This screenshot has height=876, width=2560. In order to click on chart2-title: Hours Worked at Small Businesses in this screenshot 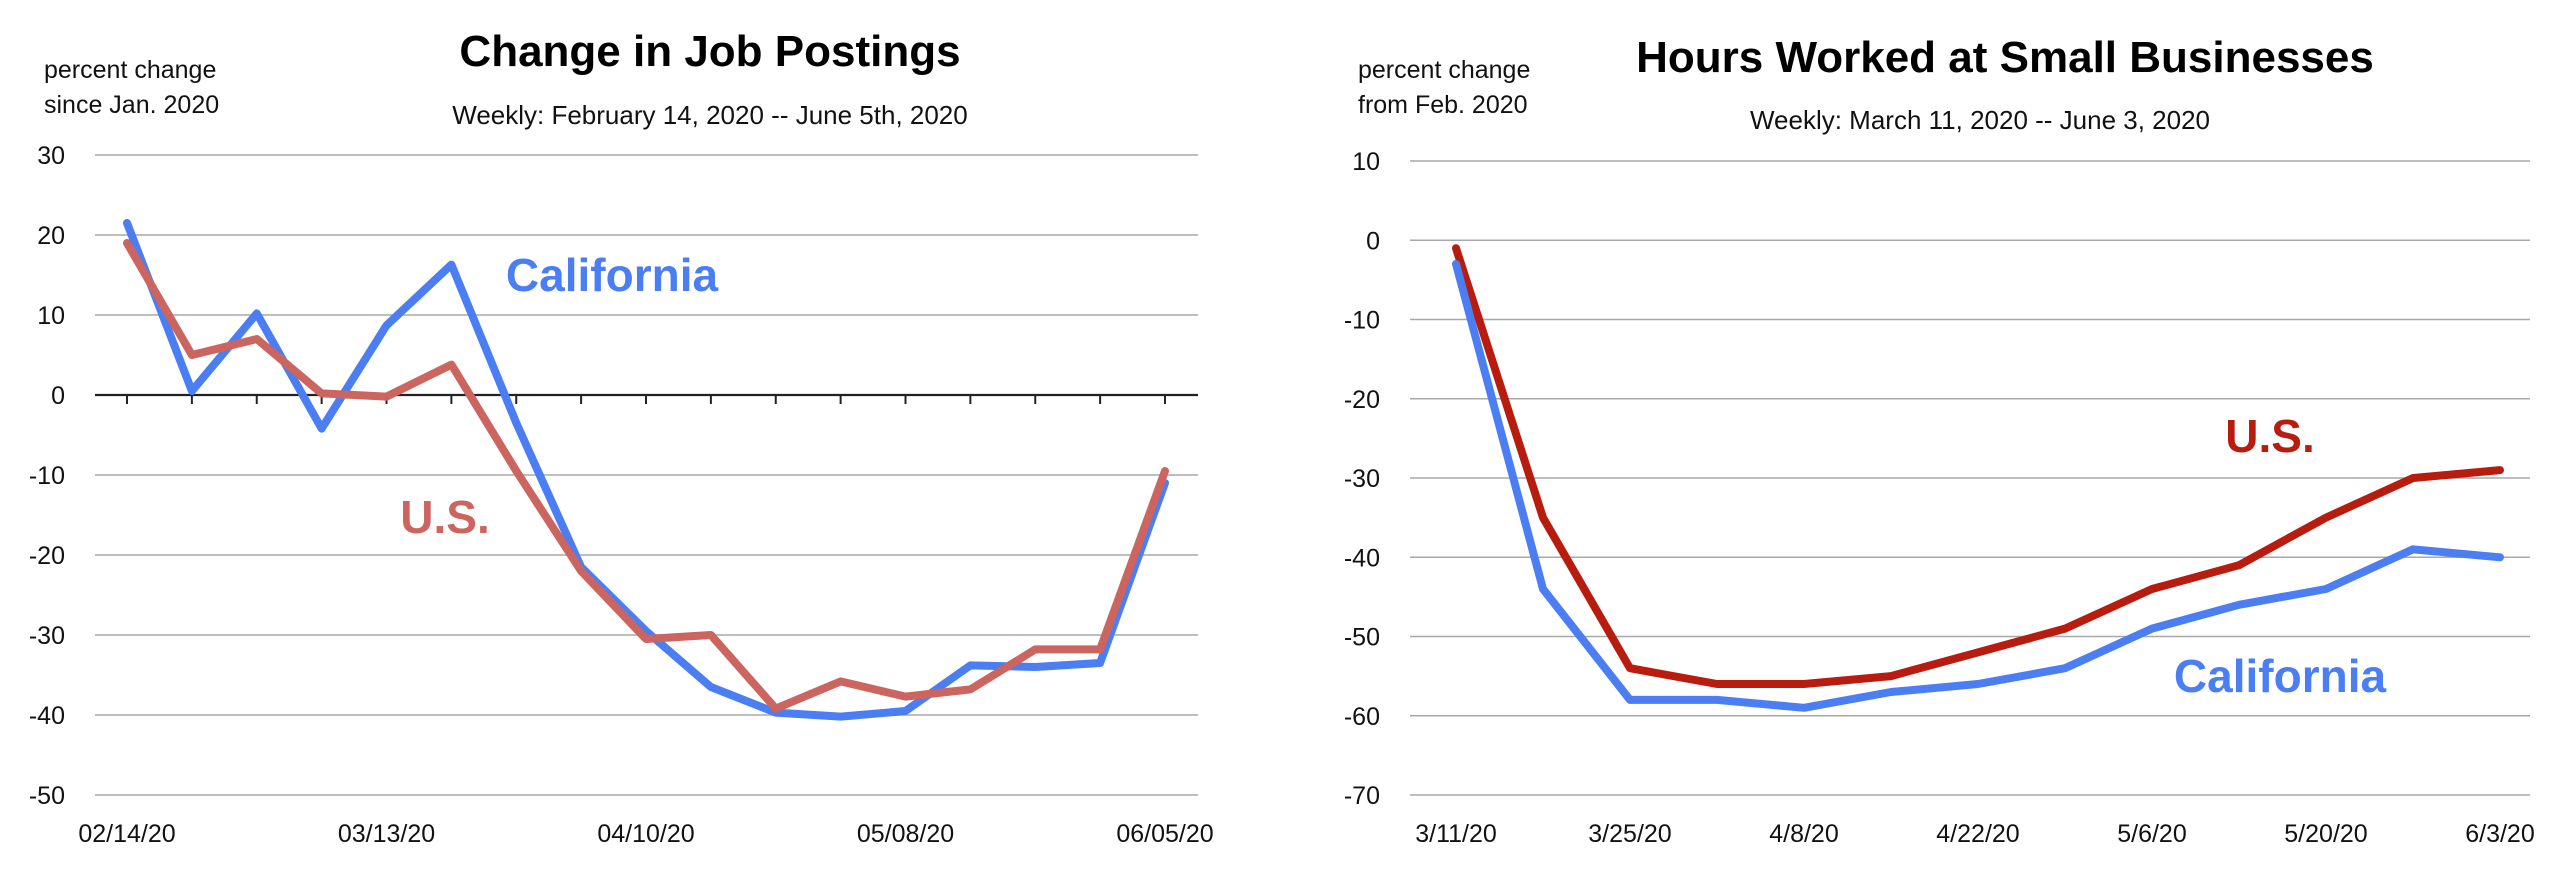, I will do `click(2005, 57)`.